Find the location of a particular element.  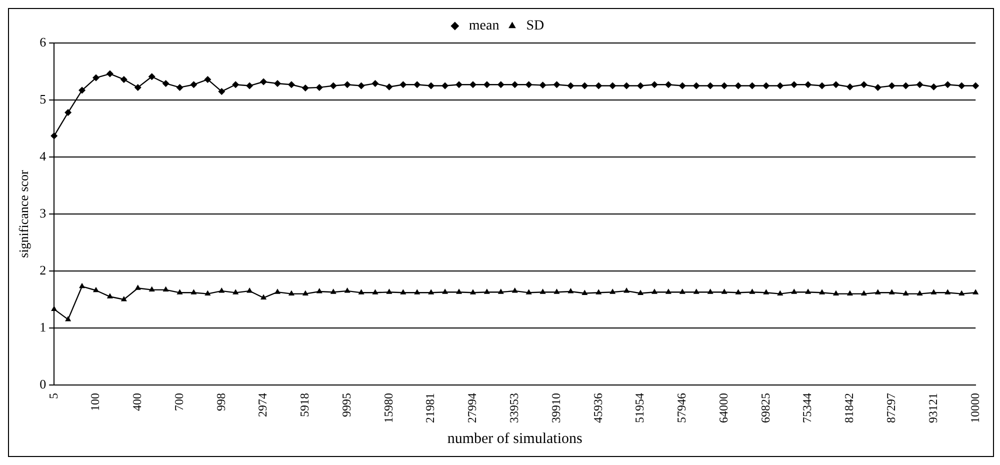

x-tick-label: 9995 is located at coordinates (346, 405).